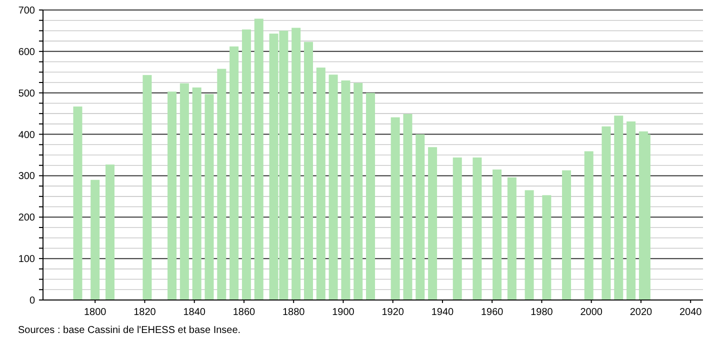  What do you see at coordinates (27, 176) in the screenshot?
I see `y-tick-label: 300` at bounding box center [27, 176].